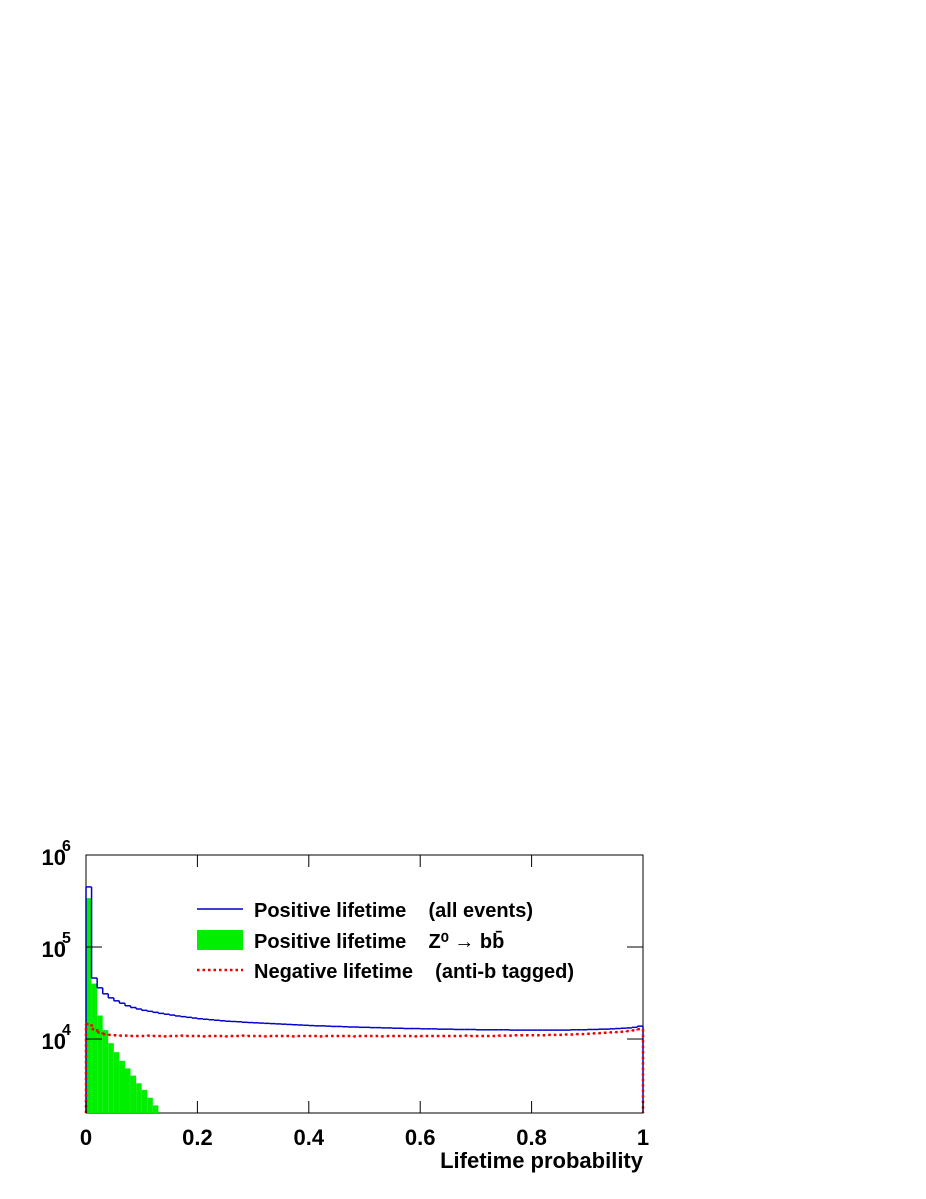 The width and height of the screenshot is (926, 1199). Describe the element at coordinates (66, 938) in the screenshot. I see `y-tick-exponent: 5` at that location.